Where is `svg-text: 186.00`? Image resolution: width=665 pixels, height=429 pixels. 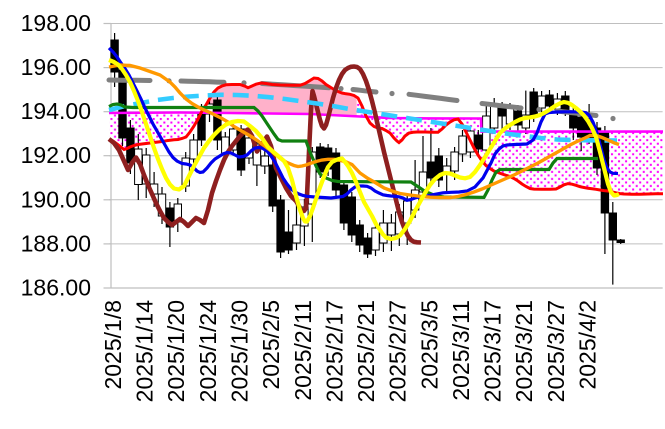 svg-text: 186.00 is located at coordinates (56, 288).